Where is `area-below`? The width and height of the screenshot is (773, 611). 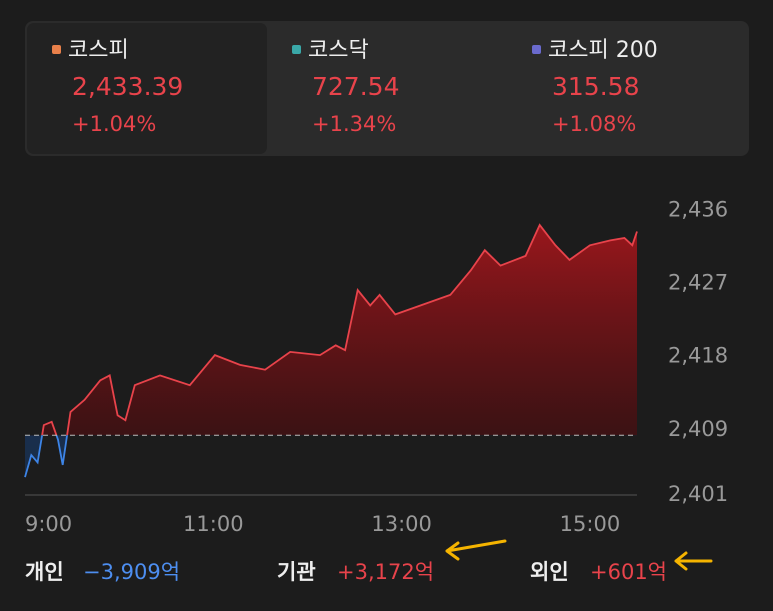 area-below is located at coordinates (46, 456).